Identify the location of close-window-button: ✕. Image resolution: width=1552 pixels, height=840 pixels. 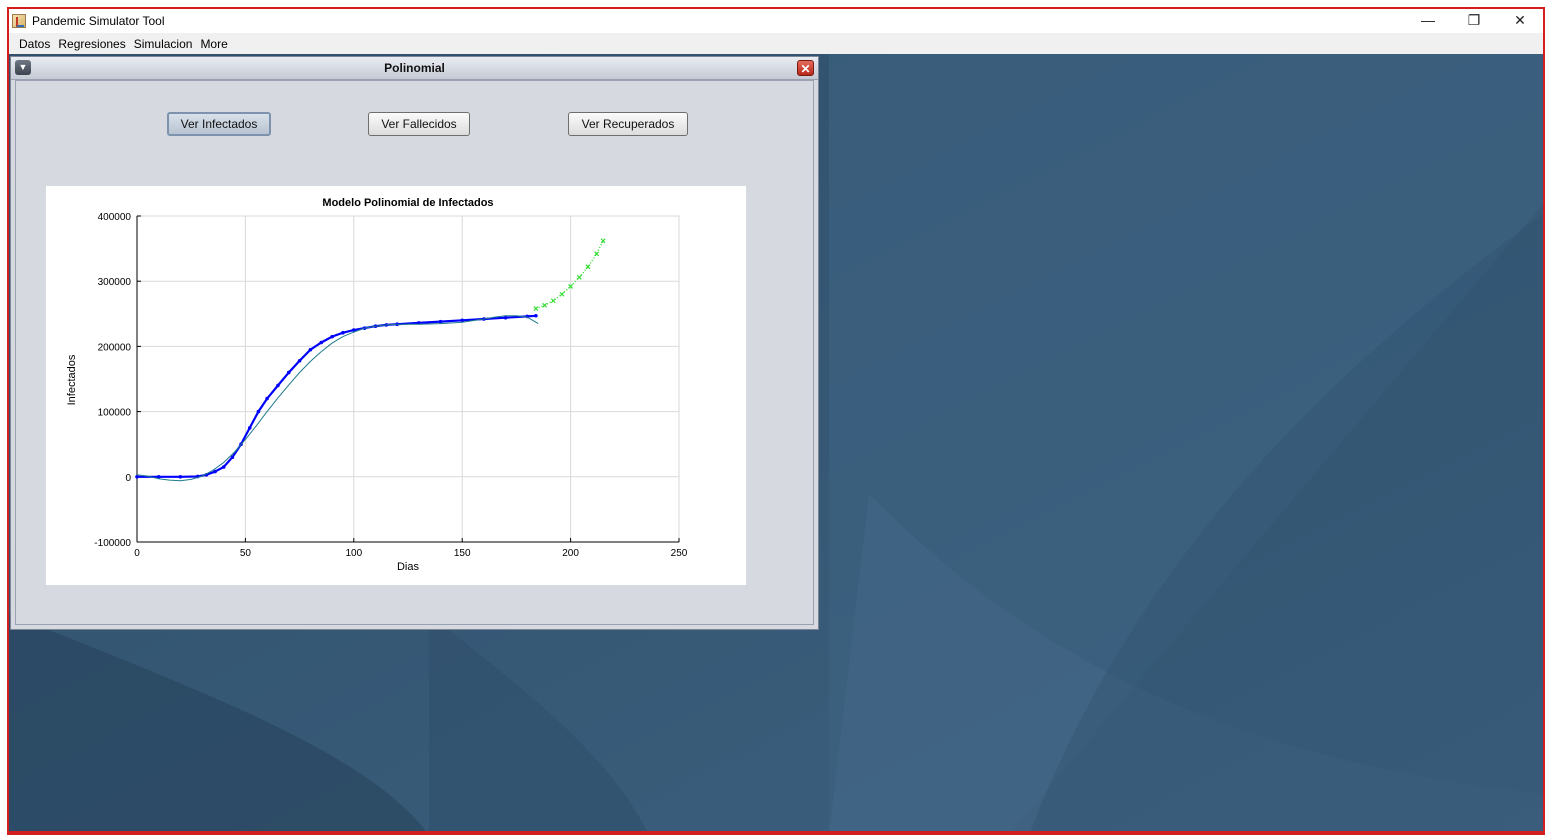
(1520, 19).